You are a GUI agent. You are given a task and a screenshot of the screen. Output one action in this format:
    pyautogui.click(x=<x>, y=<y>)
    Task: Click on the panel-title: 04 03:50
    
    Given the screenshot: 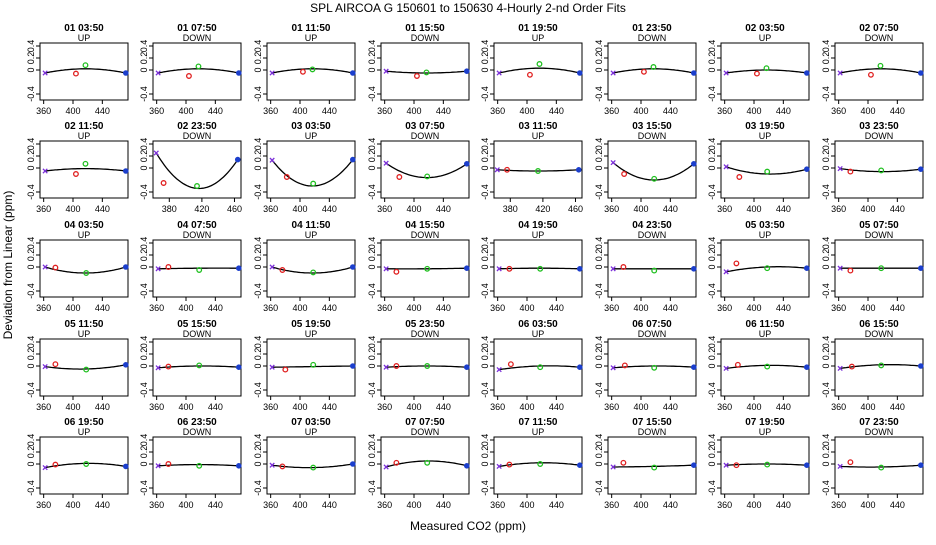 What is the action you would take?
    pyautogui.click(x=84, y=225)
    